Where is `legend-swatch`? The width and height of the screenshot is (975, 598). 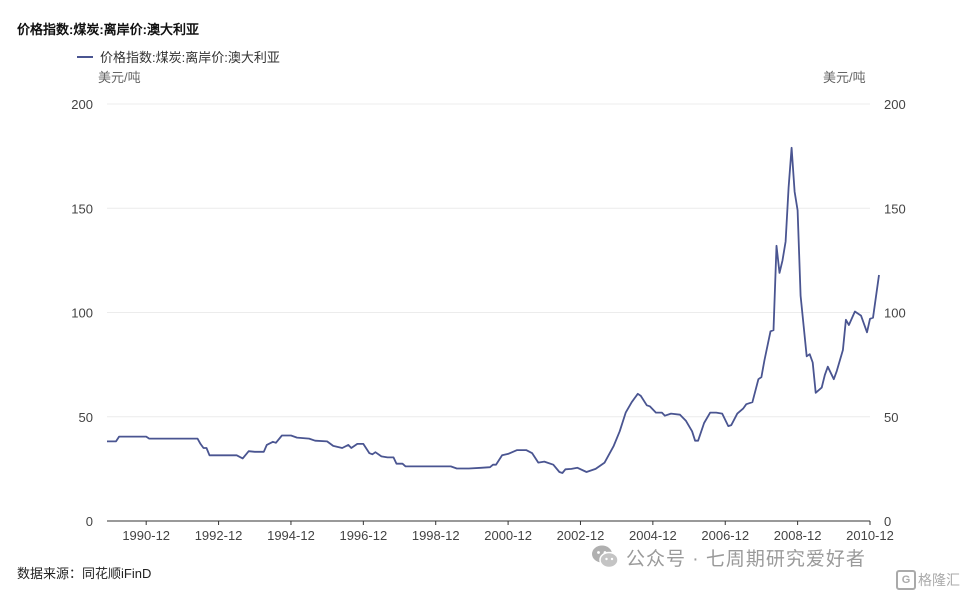
legend-swatch is located at coordinates (85, 56).